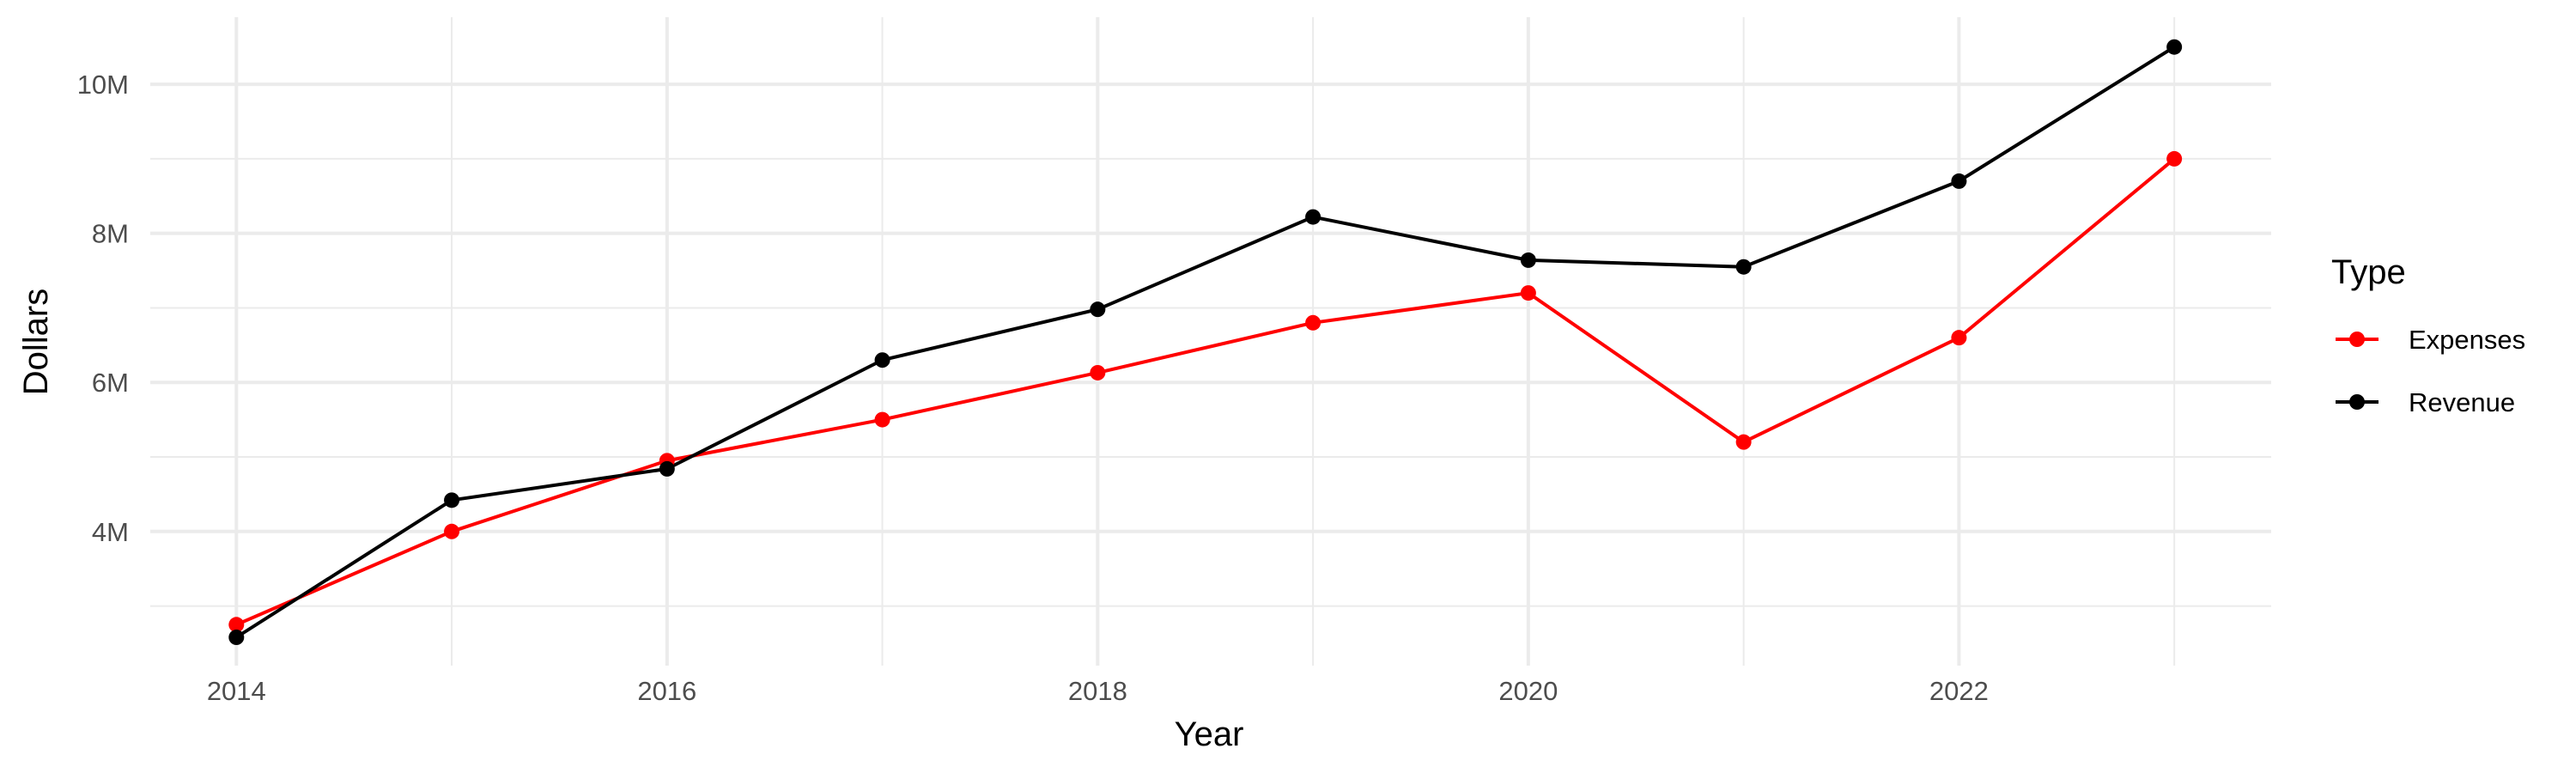 This screenshot has height=773, width=2576. I want to click on x-tick-label: 2014, so click(237, 691).